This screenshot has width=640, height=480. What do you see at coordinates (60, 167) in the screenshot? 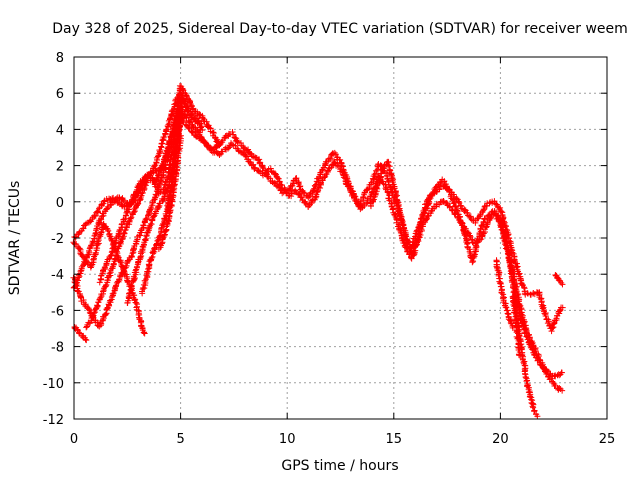
I see `y-tick-label: 2` at bounding box center [60, 167].